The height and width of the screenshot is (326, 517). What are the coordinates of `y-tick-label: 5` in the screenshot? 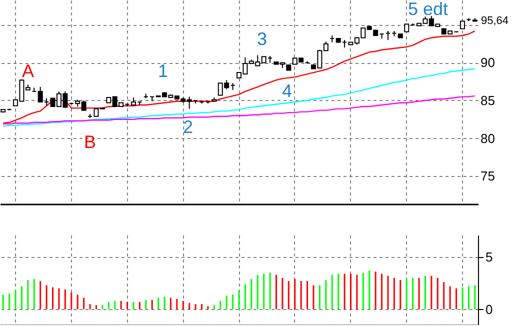 It's located at (489, 256).